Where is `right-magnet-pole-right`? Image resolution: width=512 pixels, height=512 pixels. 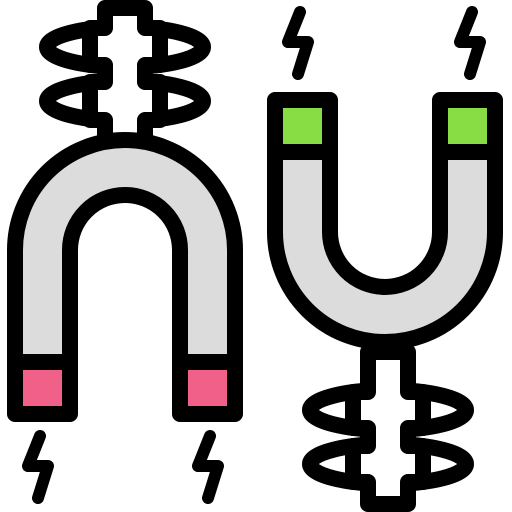 right-magnet-pole-right is located at coordinates (467, 126).